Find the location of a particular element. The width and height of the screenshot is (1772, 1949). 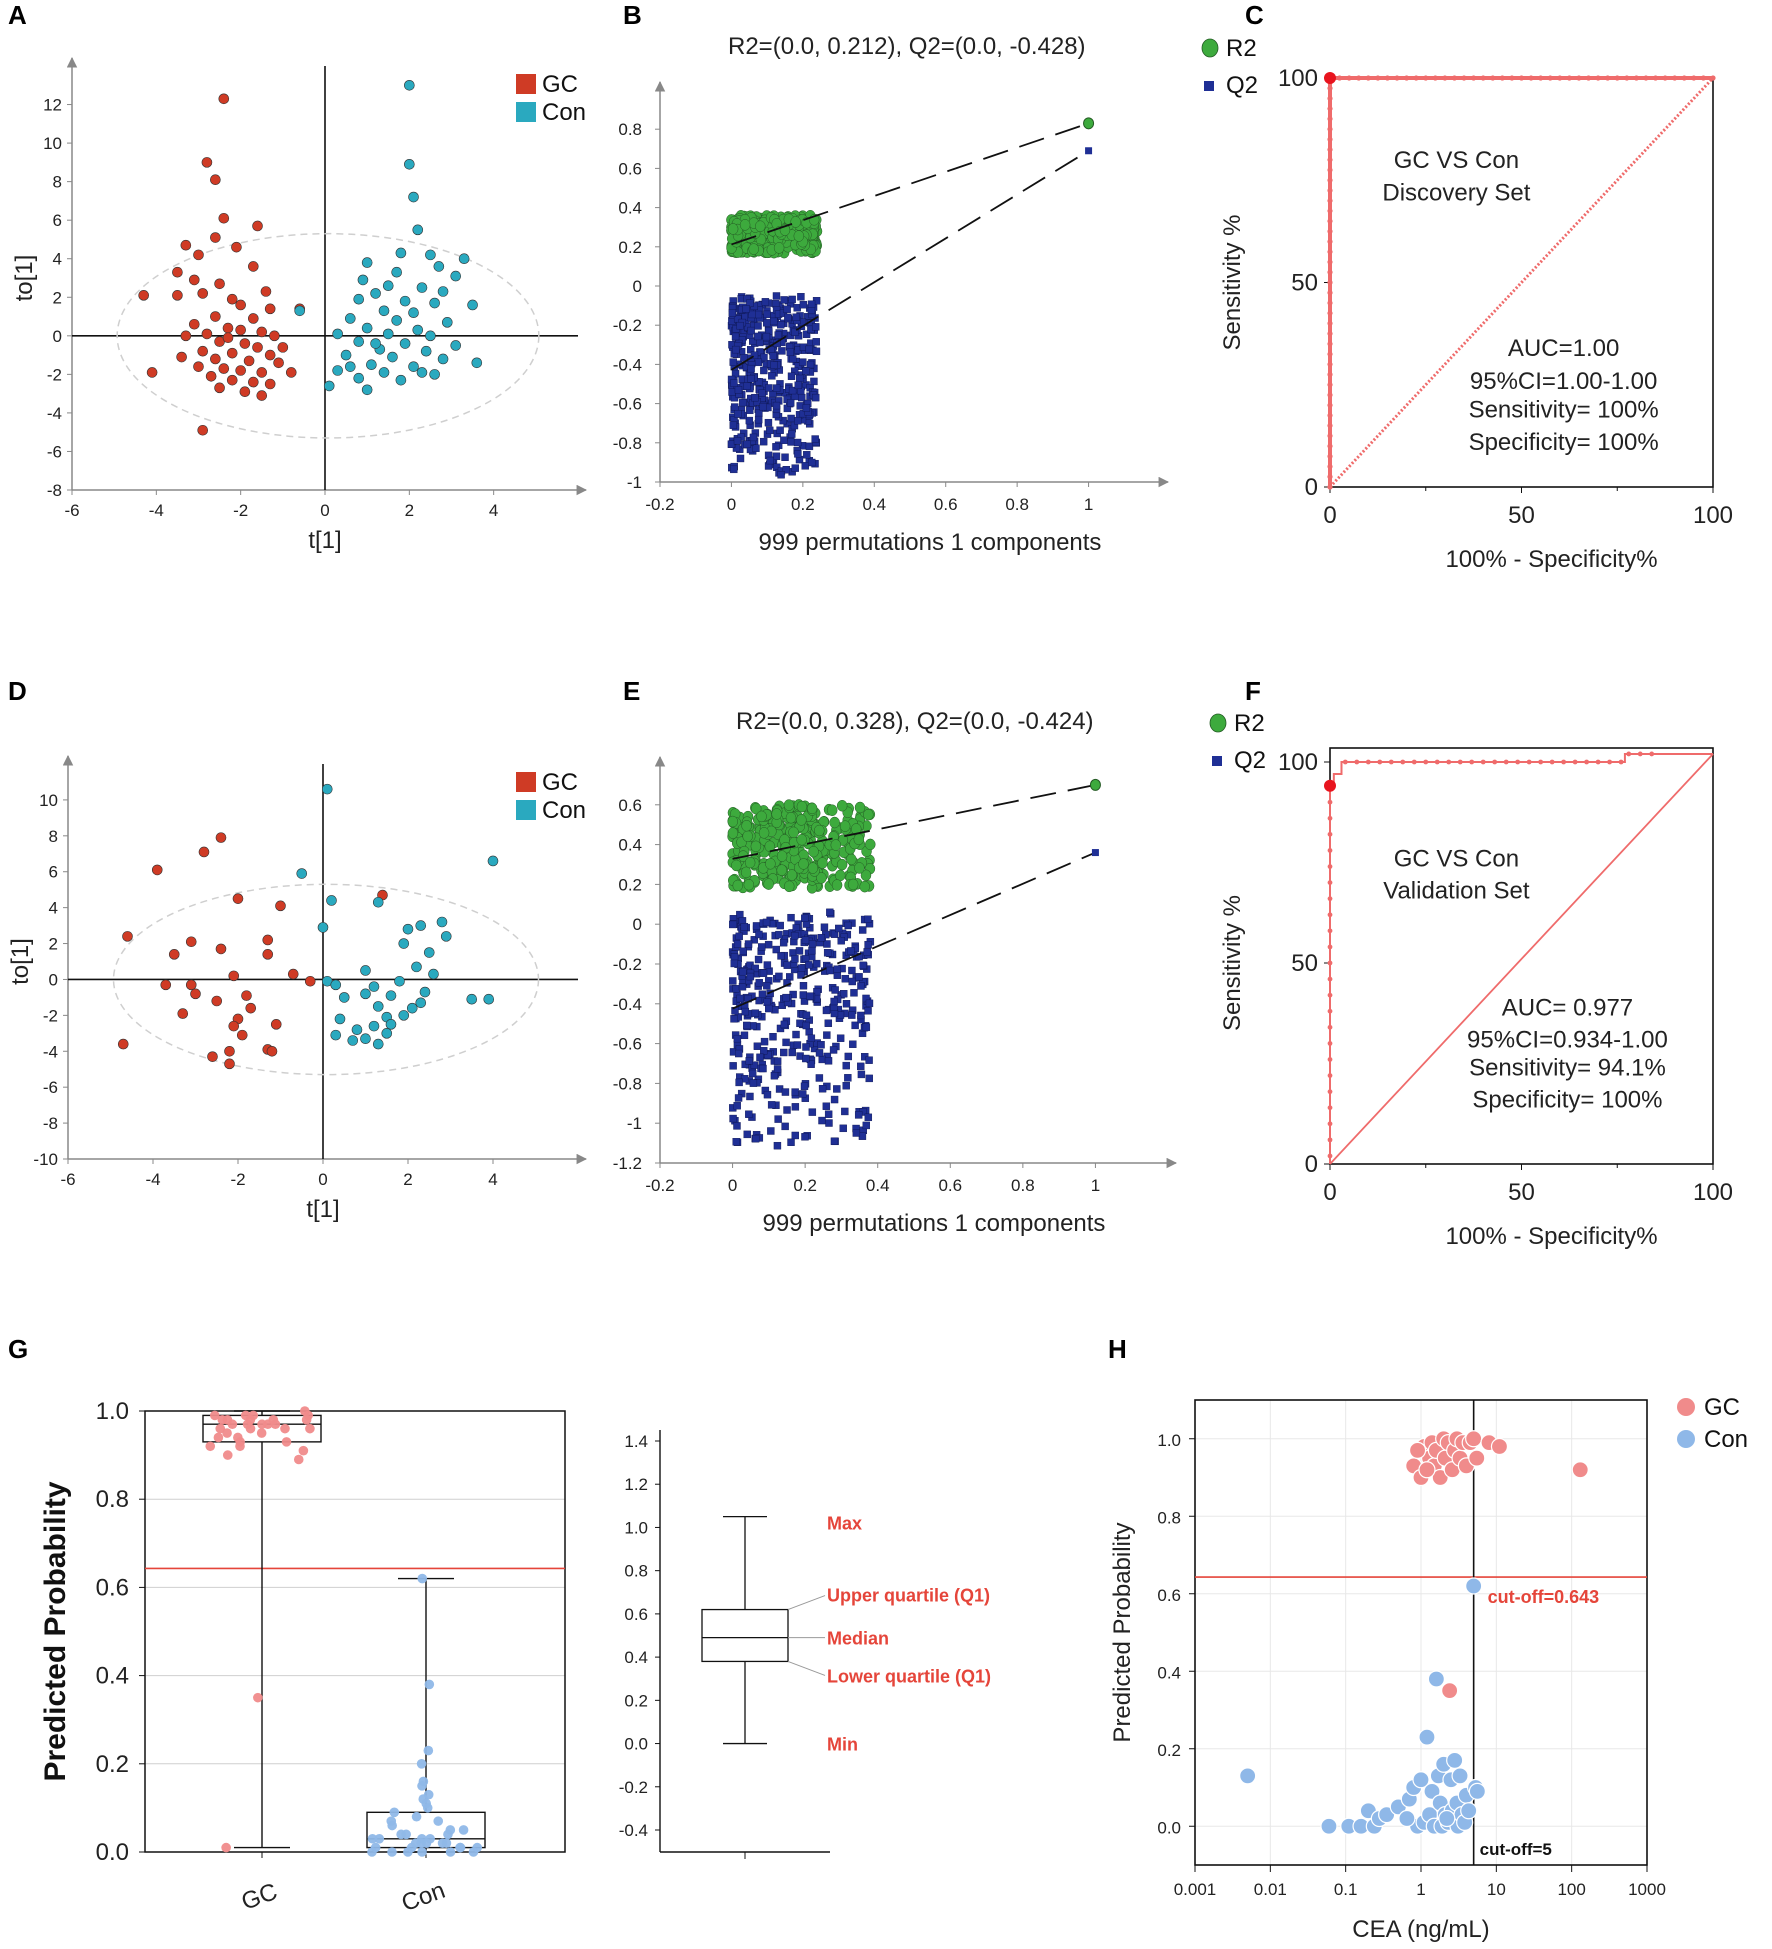

y-tick-label: 0.6 is located at coordinates (636, 1614).